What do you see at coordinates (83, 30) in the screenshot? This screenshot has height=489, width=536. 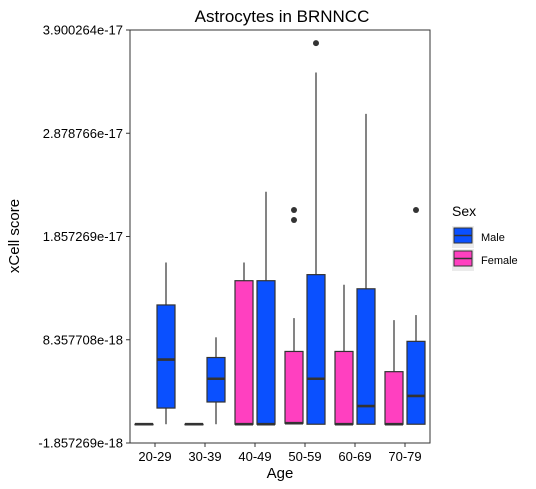 I see `y-tick-label: 3.900264e-17` at bounding box center [83, 30].